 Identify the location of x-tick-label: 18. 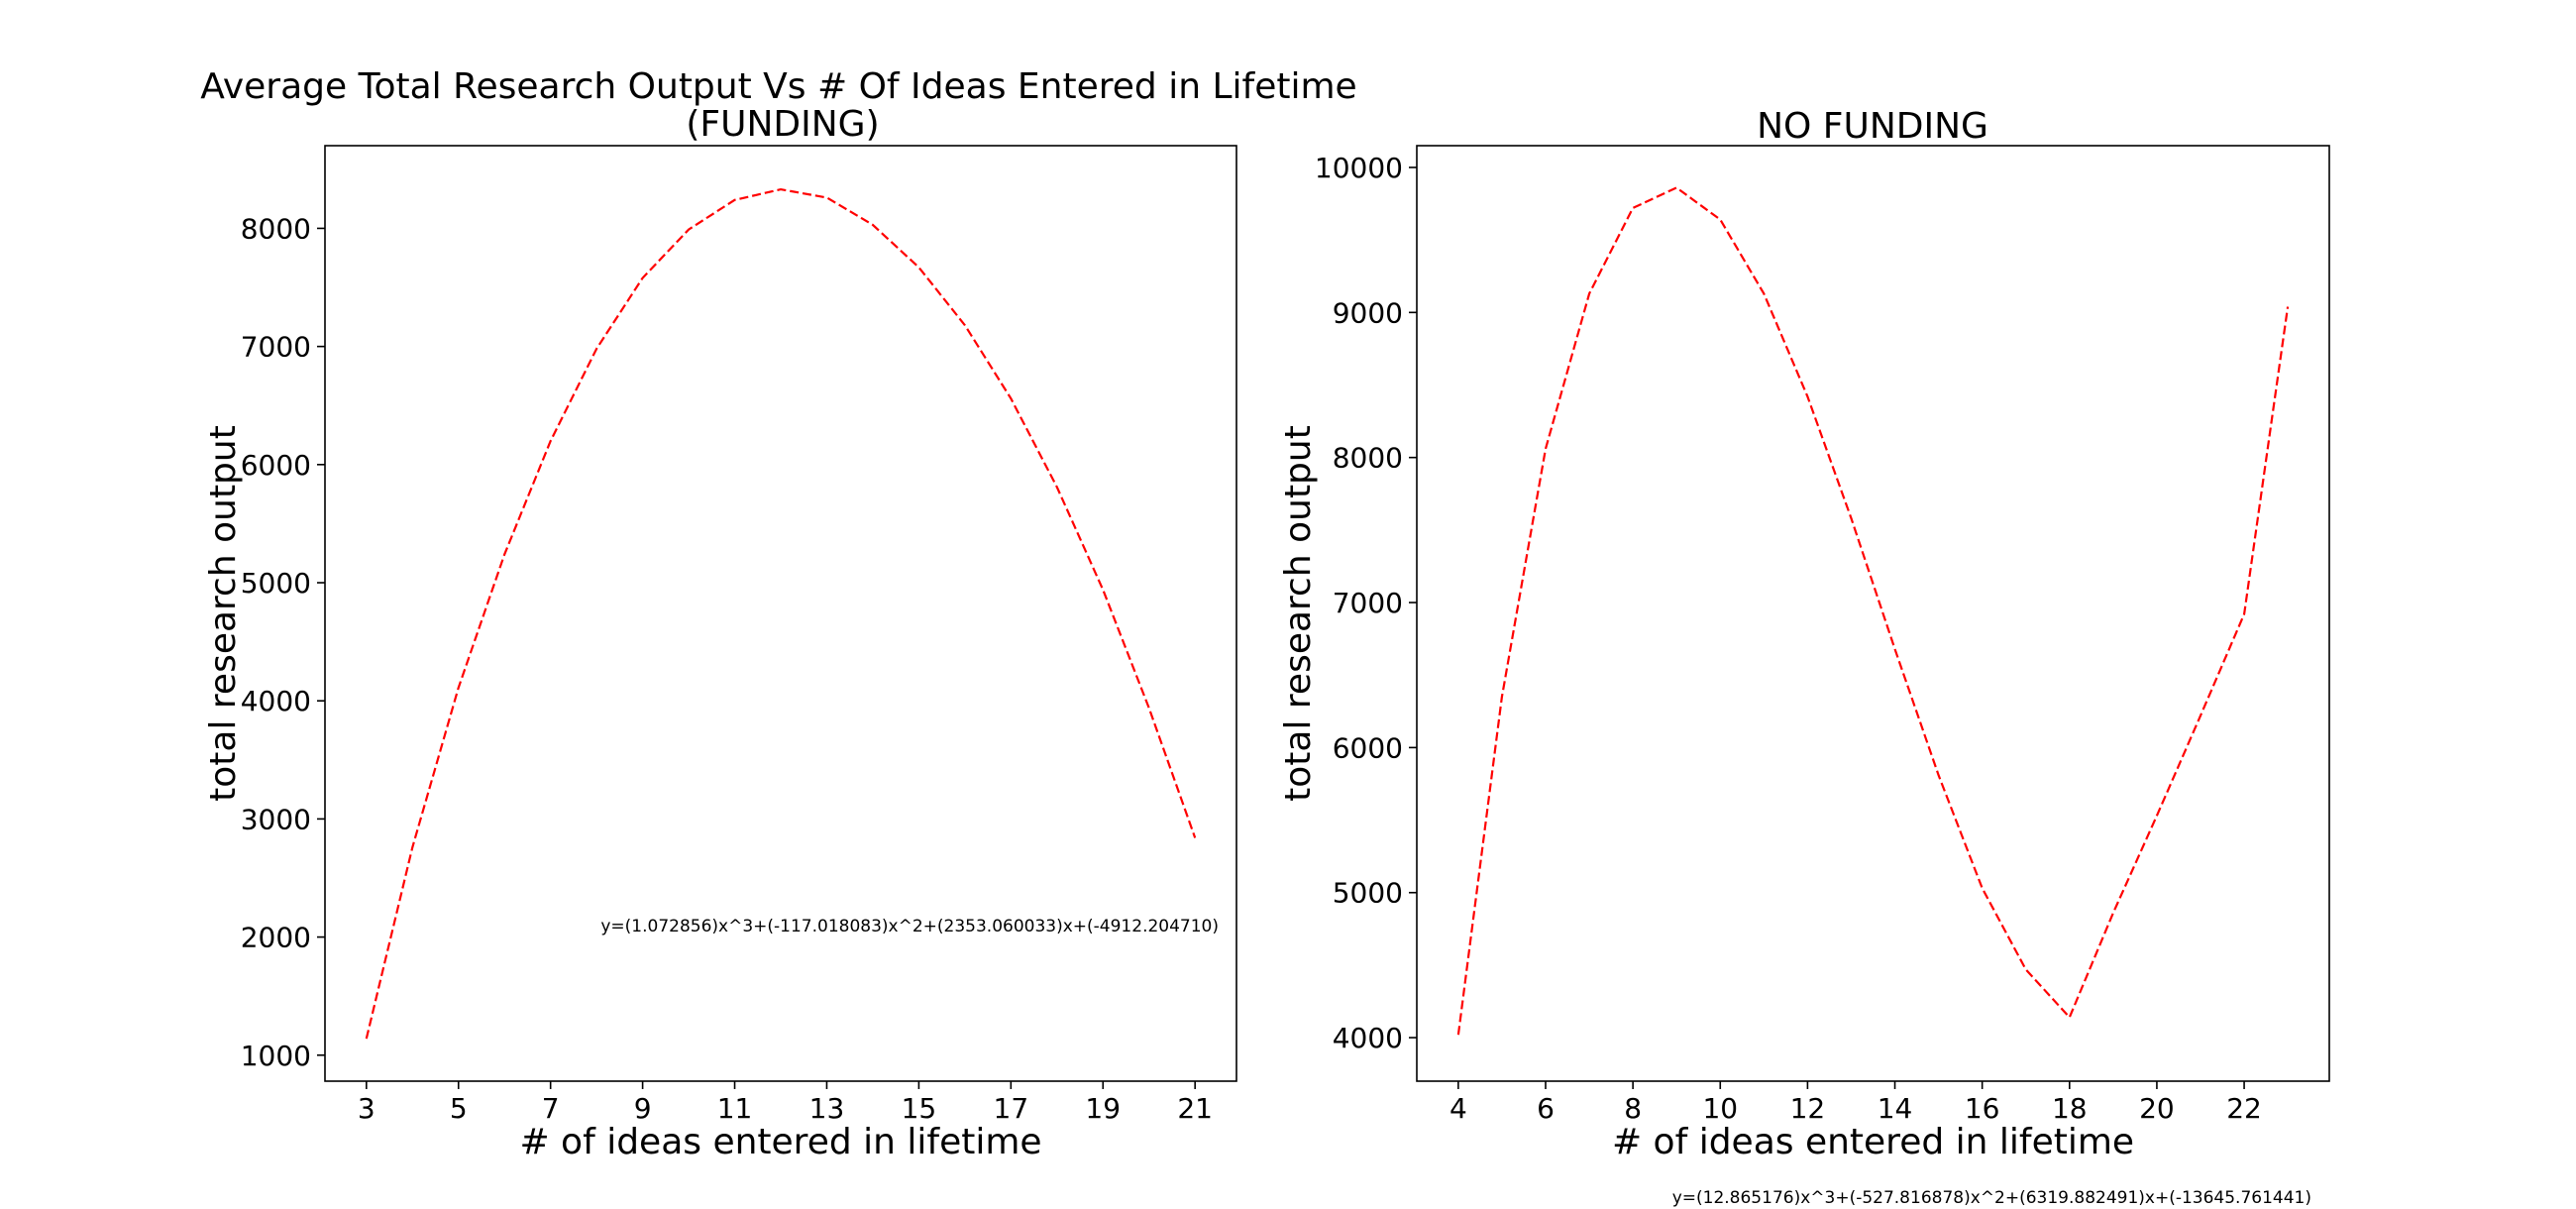
(2070, 1108).